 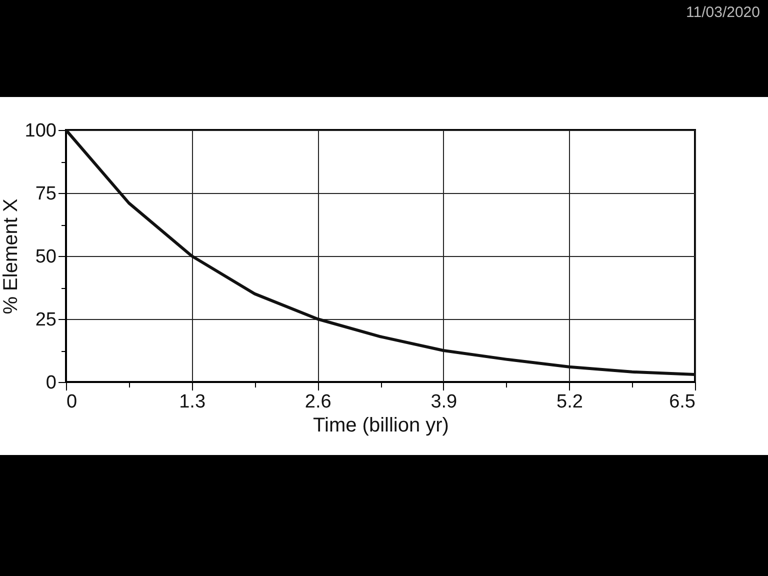 What do you see at coordinates (45, 320) in the screenshot?
I see `y-tick-label: 25` at bounding box center [45, 320].